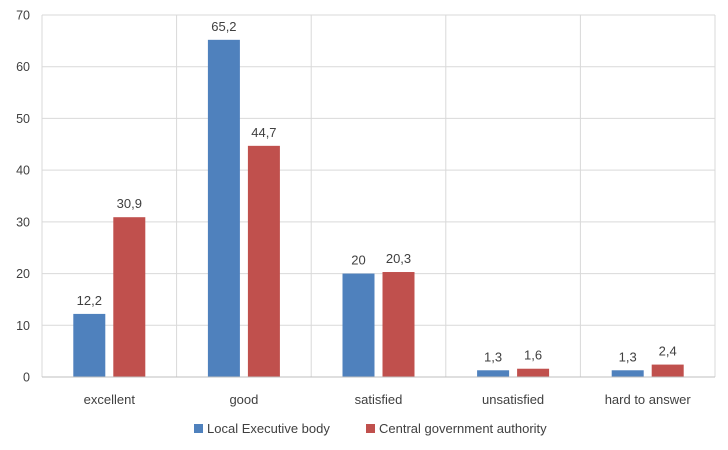  I want to click on data-label: 65,2, so click(223, 26).